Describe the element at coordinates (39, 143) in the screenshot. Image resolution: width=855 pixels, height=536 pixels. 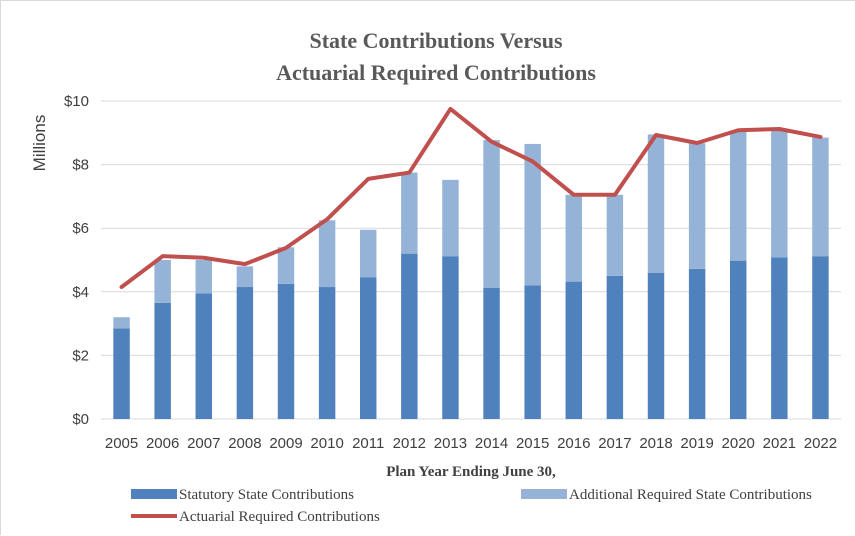
I see `y-axis-label: Millions` at that location.